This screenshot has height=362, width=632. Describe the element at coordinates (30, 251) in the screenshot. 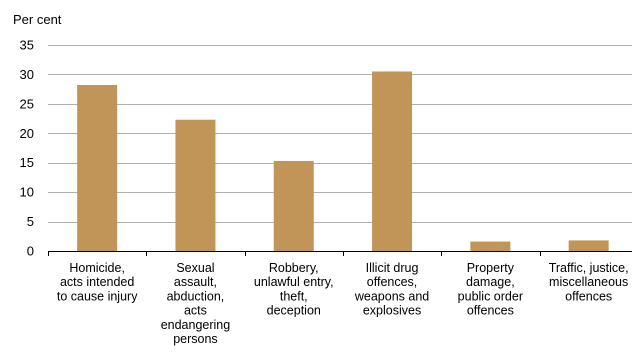

I see `y-tick-label: 0` at that location.